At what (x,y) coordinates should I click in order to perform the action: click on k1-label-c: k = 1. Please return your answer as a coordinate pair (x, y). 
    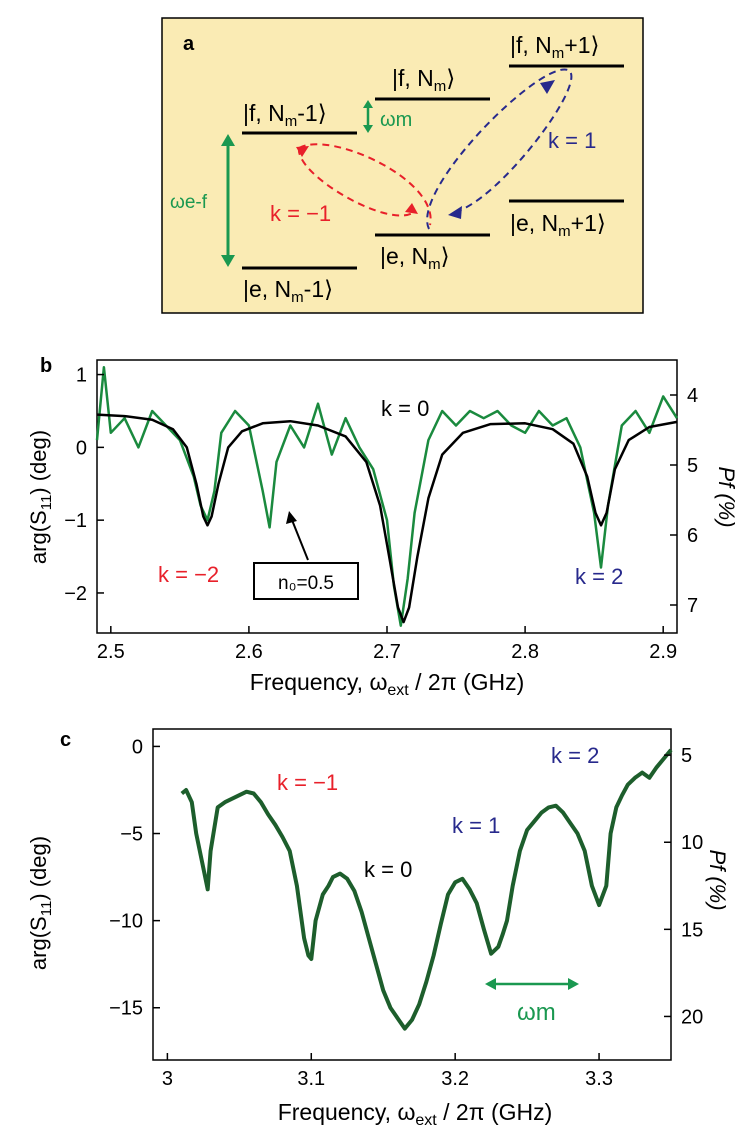
    Looking at the image, I should click on (476, 825).